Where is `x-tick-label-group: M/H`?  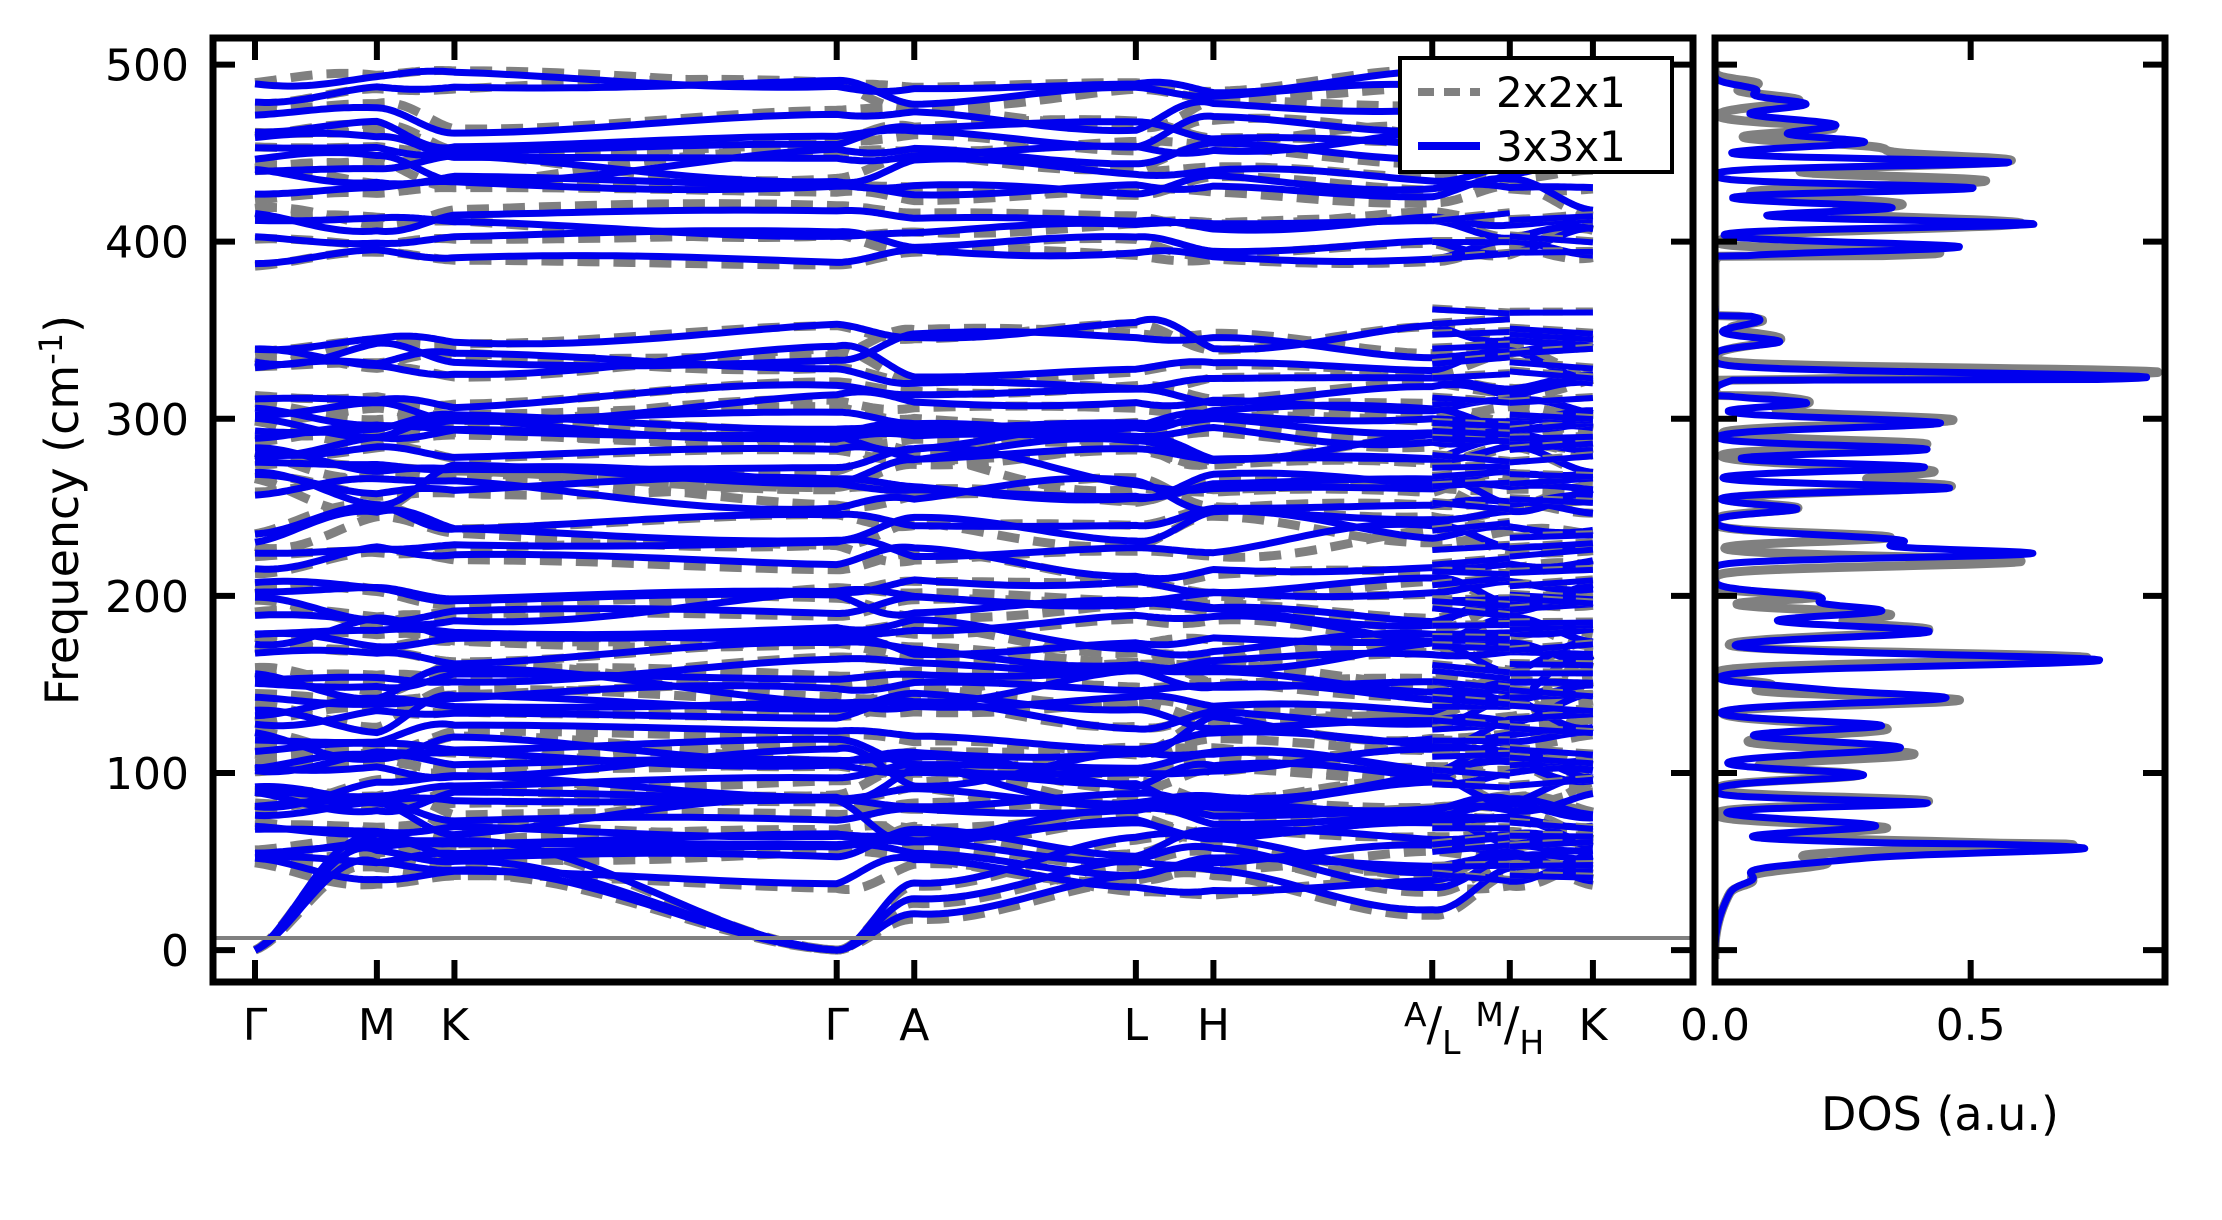 x-tick-label-group: M/H is located at coordinates (1509, 1028).